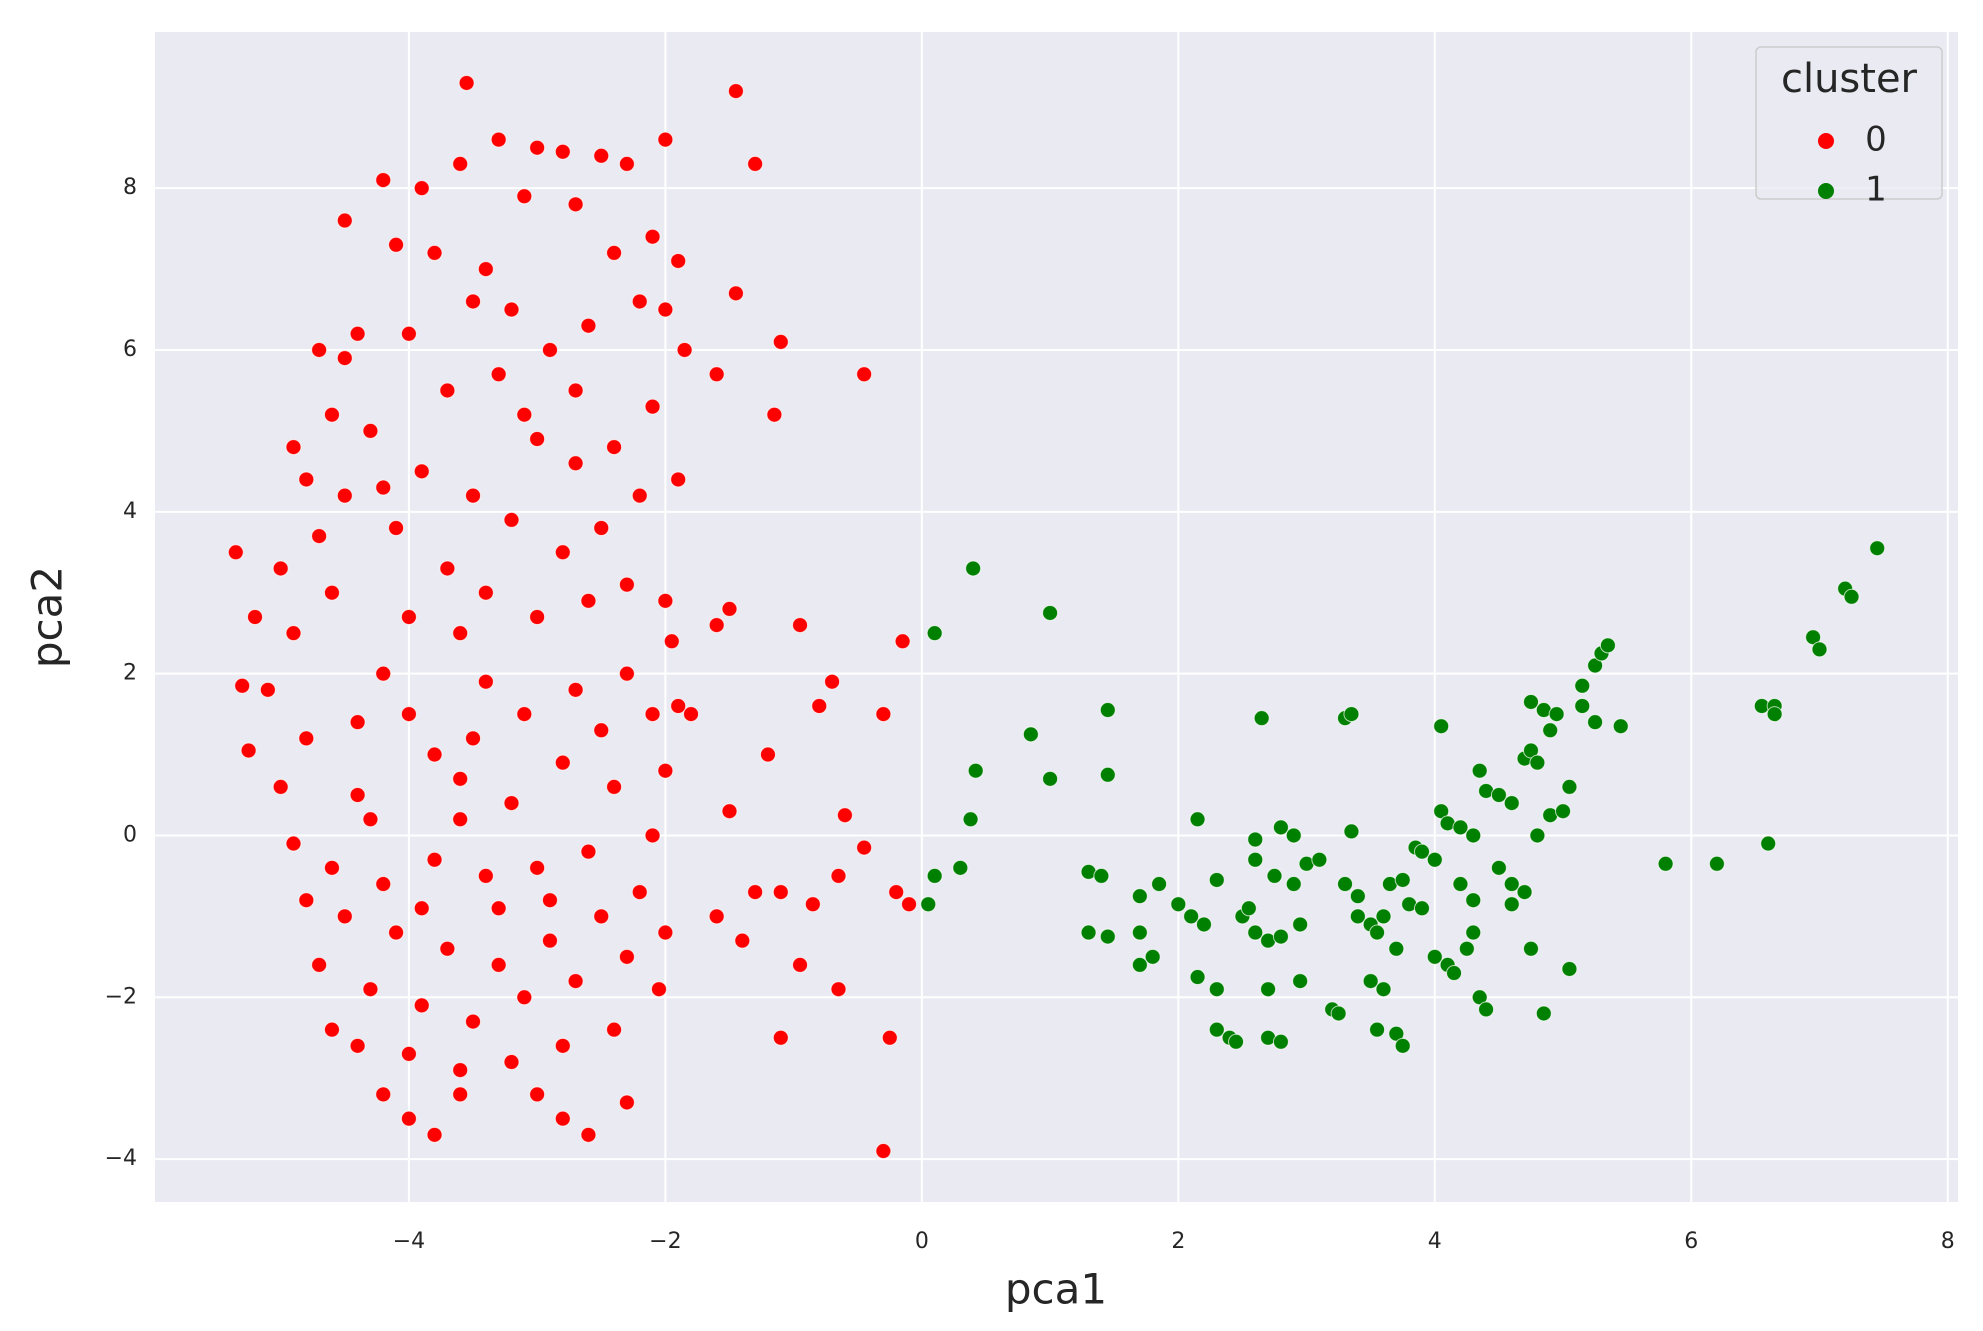  I want to click on legend-label: 1, so click(1876, 190).